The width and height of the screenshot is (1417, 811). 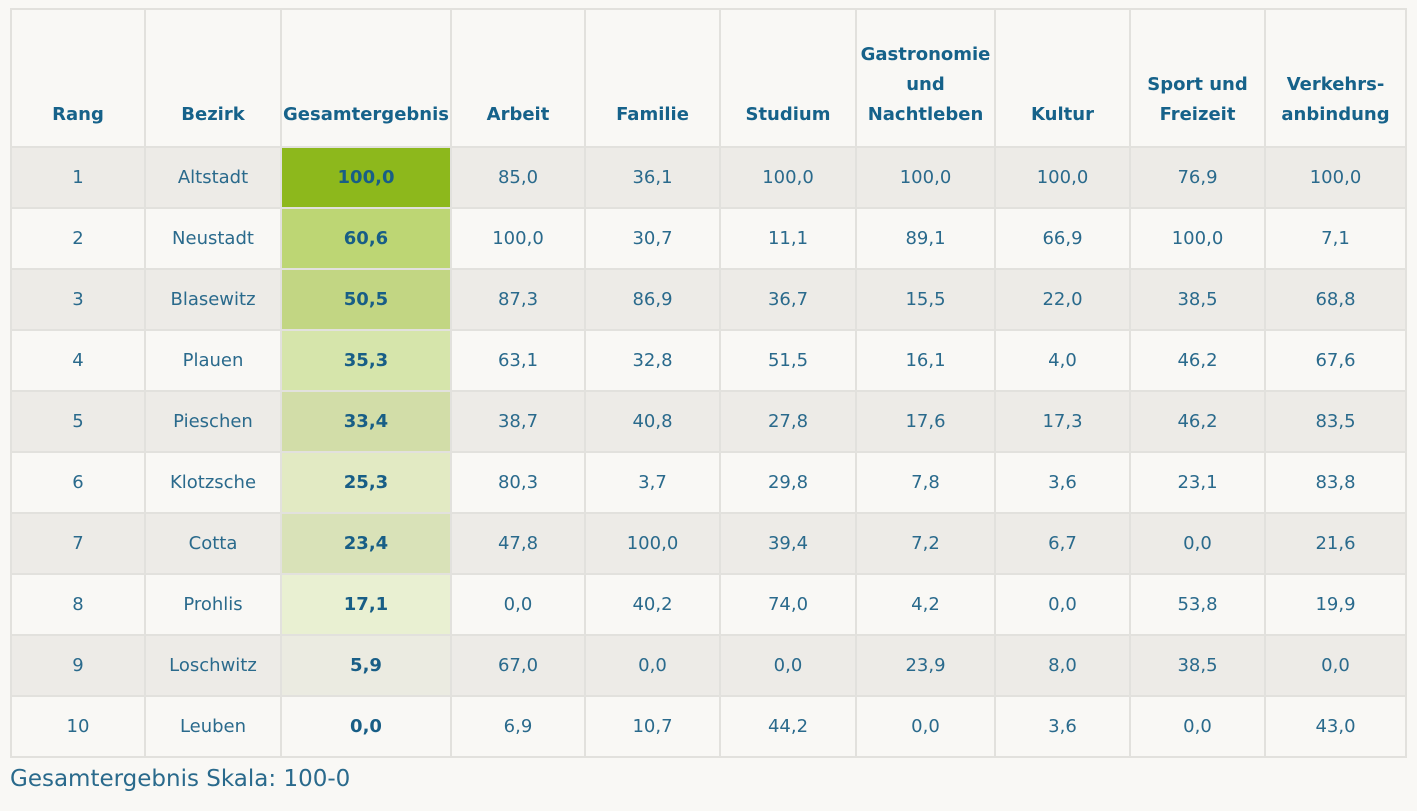 I want to click on category-score-cell-sport: 38,5, so click(x=1197, y=299).